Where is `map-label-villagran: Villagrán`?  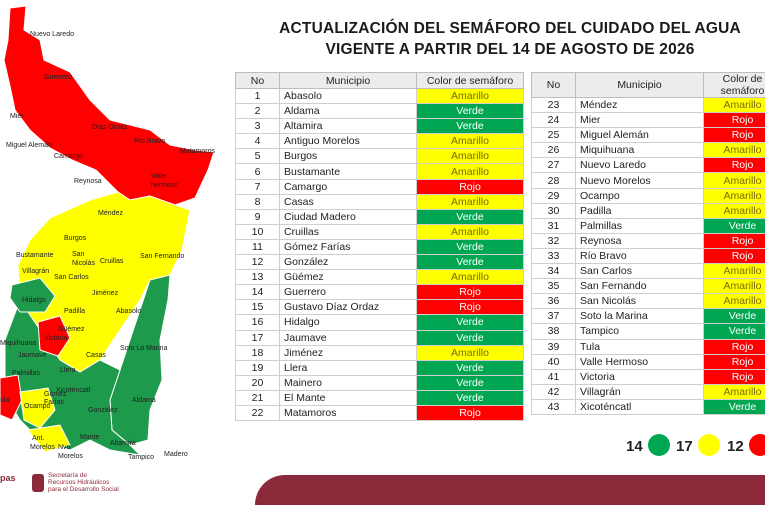
map-label-villagran: Villagrán is located at coordinates (35, 271).